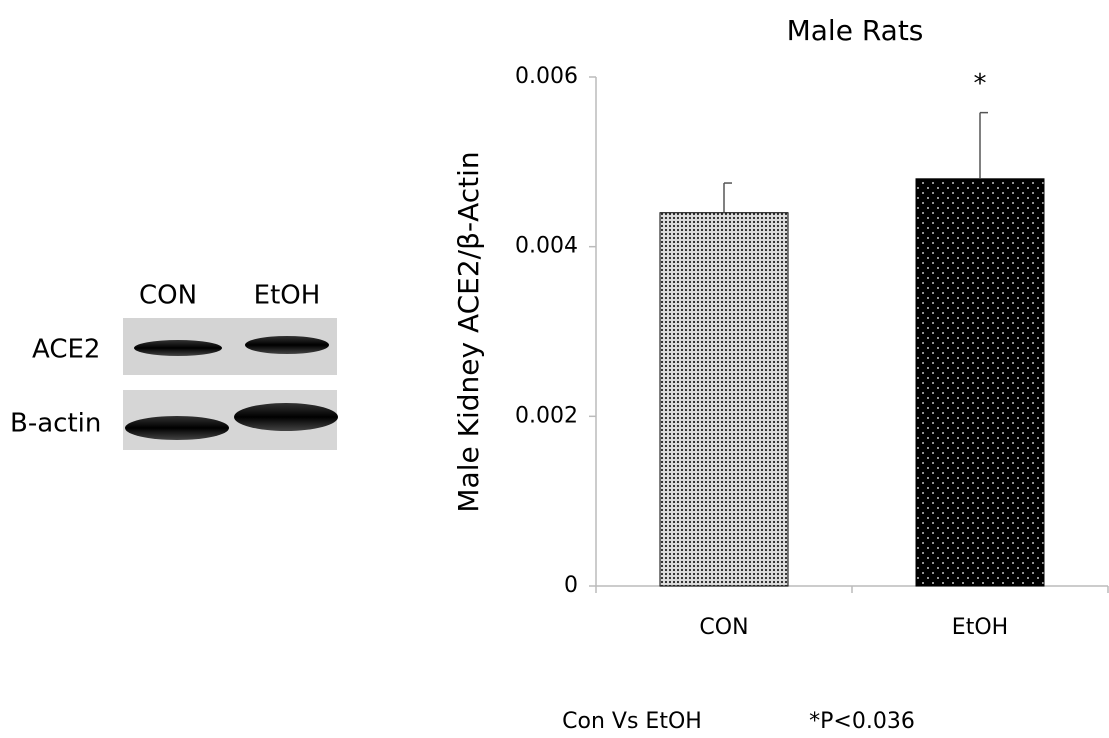  I want to click on lane-label: EtOH, so click(287, 296).